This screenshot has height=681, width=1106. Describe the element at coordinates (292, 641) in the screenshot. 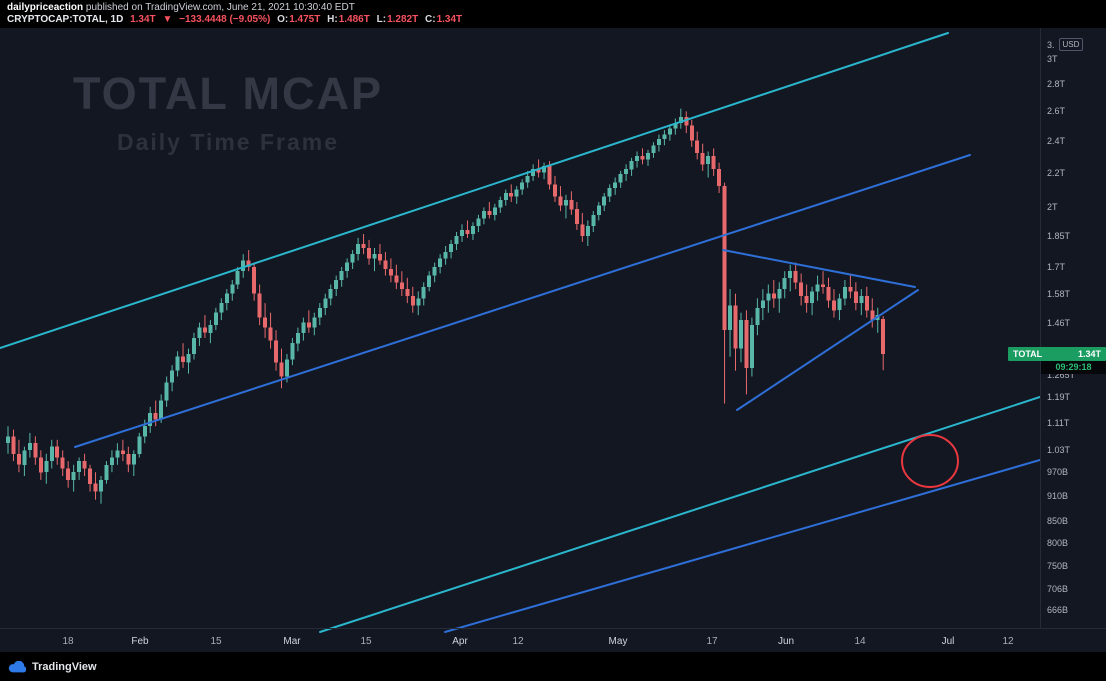

I see `time-label: Mar` at that location.